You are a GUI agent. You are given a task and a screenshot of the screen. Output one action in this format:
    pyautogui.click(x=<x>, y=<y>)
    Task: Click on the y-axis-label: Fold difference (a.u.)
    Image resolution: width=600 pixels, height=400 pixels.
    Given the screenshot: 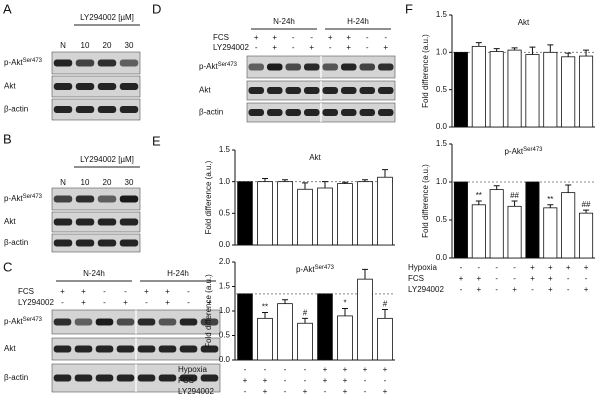 What is the action you would take?
    pyautogui.click(x=208, y=311)
    